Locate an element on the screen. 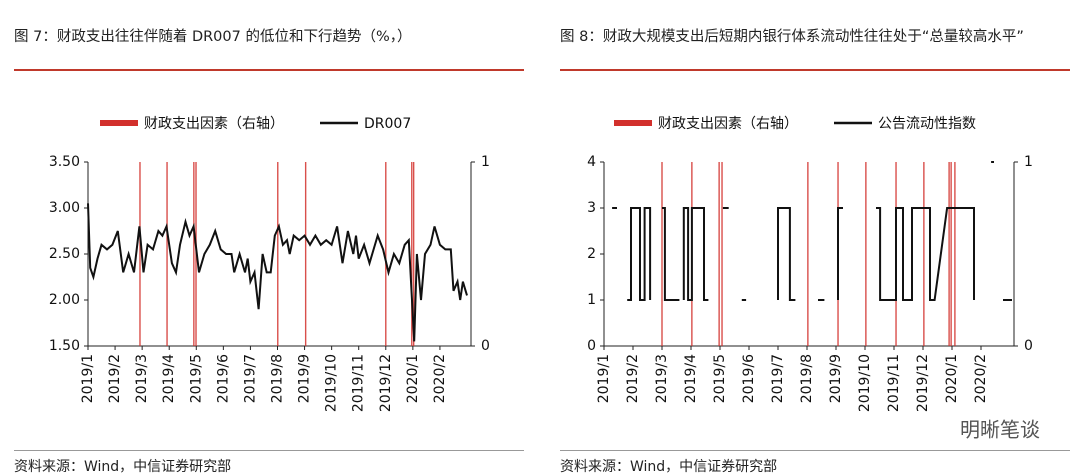 The width and height of the screenshot is (1080, 476). y-tick-label: 1 is located at coordinates (591, 300).